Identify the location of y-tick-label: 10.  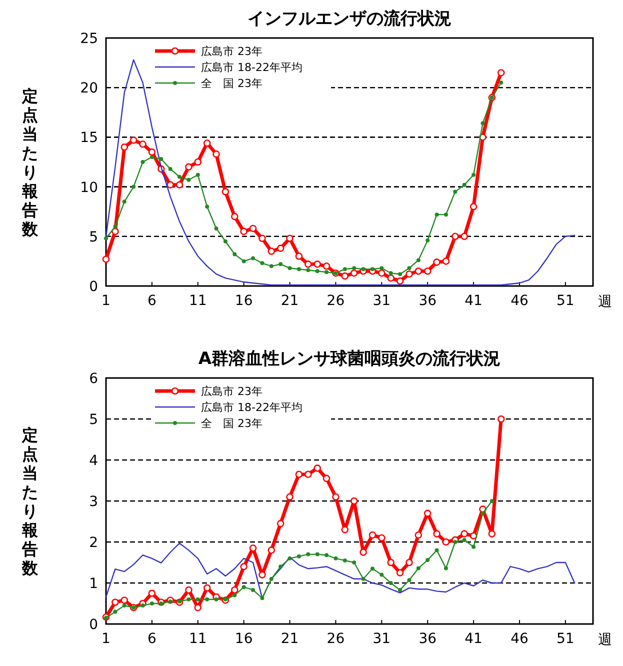
(89, 188).